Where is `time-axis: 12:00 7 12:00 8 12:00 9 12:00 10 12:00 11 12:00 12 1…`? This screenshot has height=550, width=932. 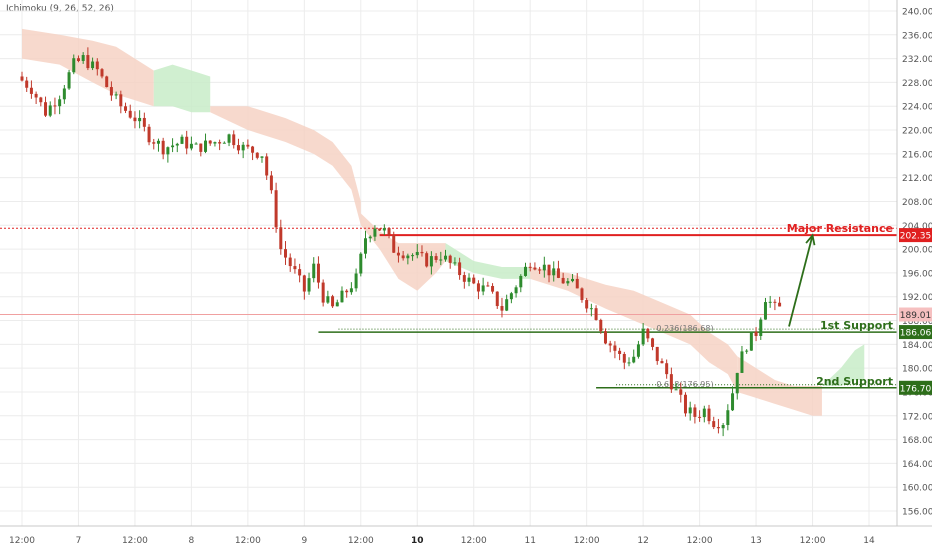 time-axis: 12:00 7 12:00 8 12:00 9 12:00 10 12:00 11 12:00 12 1… is located at coordinates (442, 541).